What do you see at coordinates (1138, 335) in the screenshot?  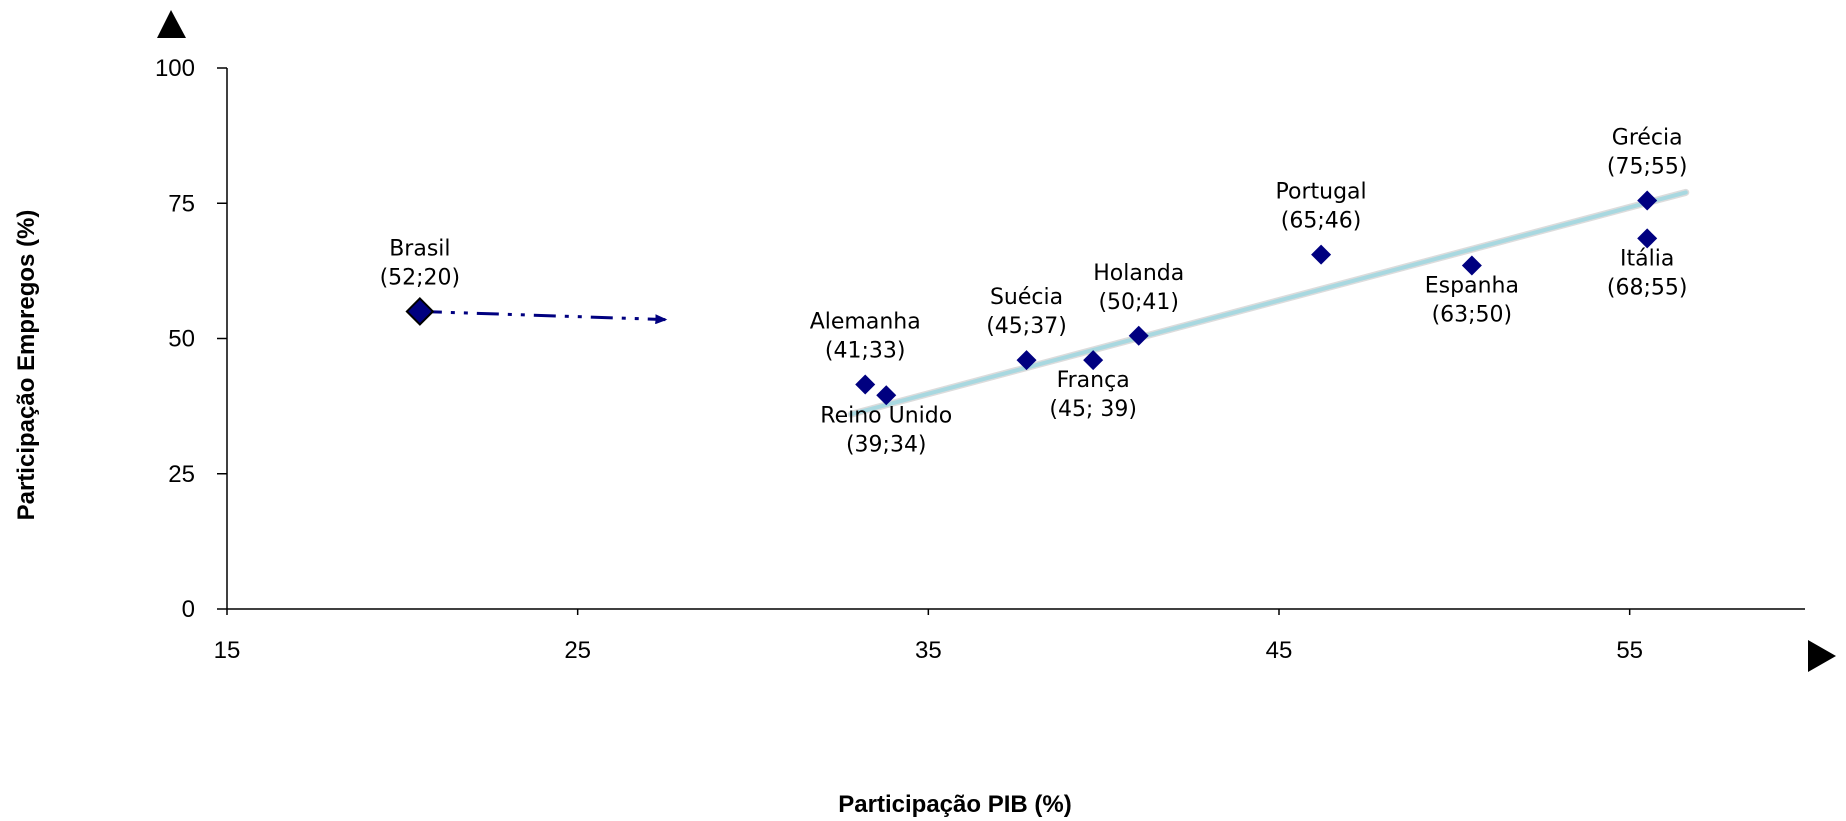 I see `point-holanda` at bounding box center [1138, 335].